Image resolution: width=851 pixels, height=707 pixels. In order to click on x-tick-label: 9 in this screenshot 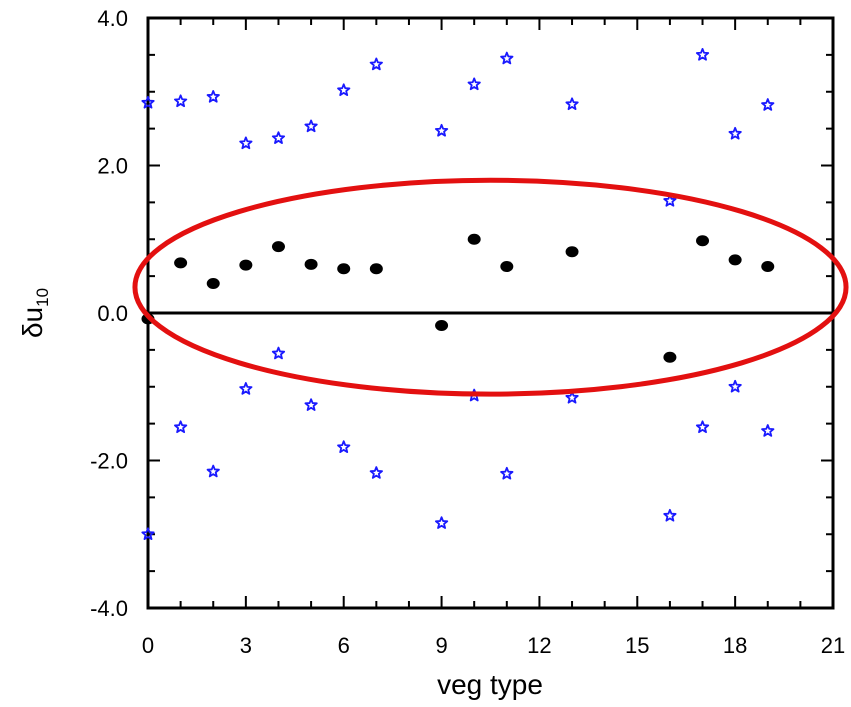, I will do `click(441, 645)`.